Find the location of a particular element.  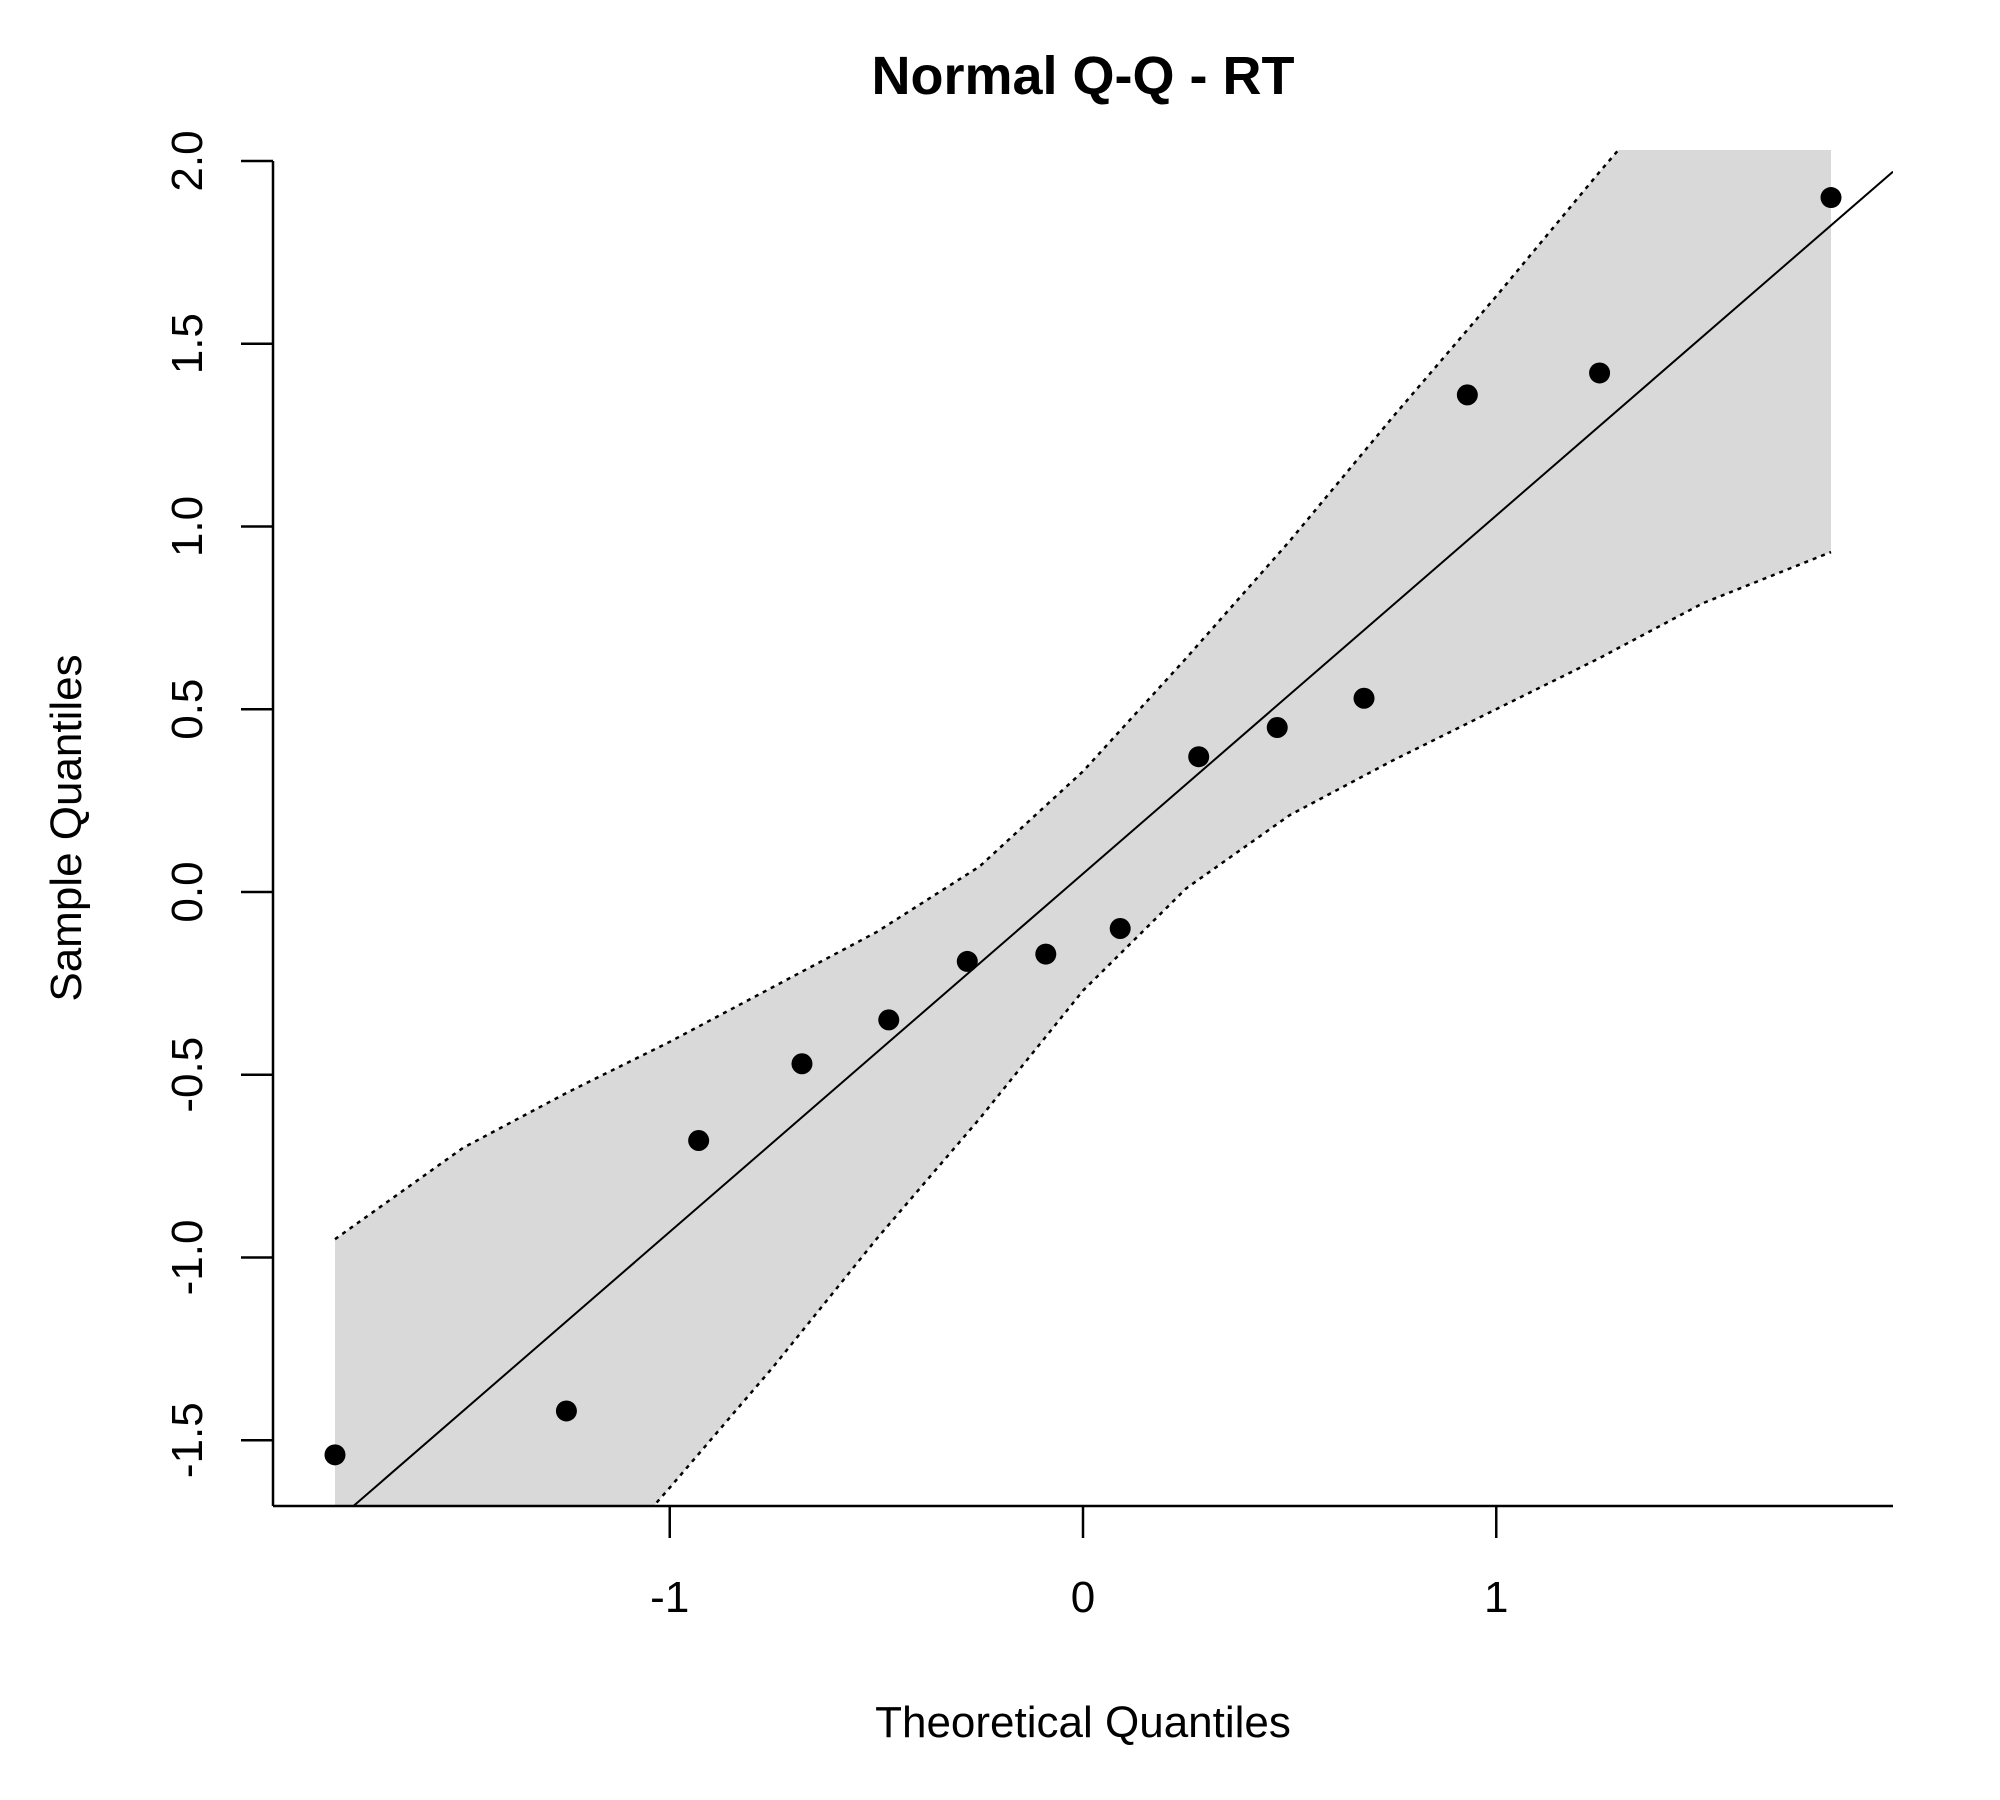

y-tick-label: -1.0 is located at coordinates (187, 1258).